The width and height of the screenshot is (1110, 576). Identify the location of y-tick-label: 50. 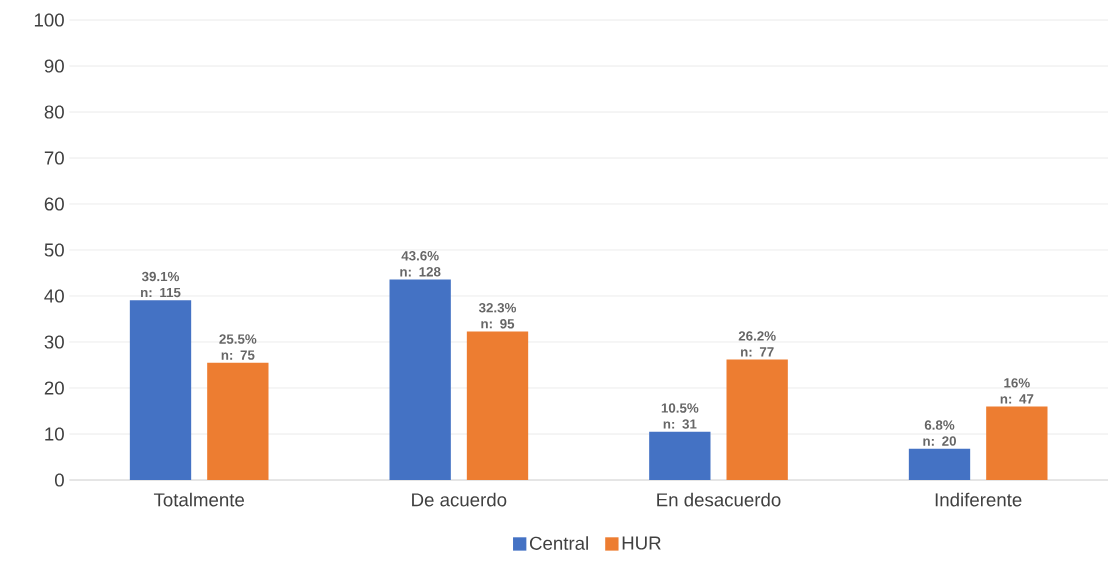
(54, 250).